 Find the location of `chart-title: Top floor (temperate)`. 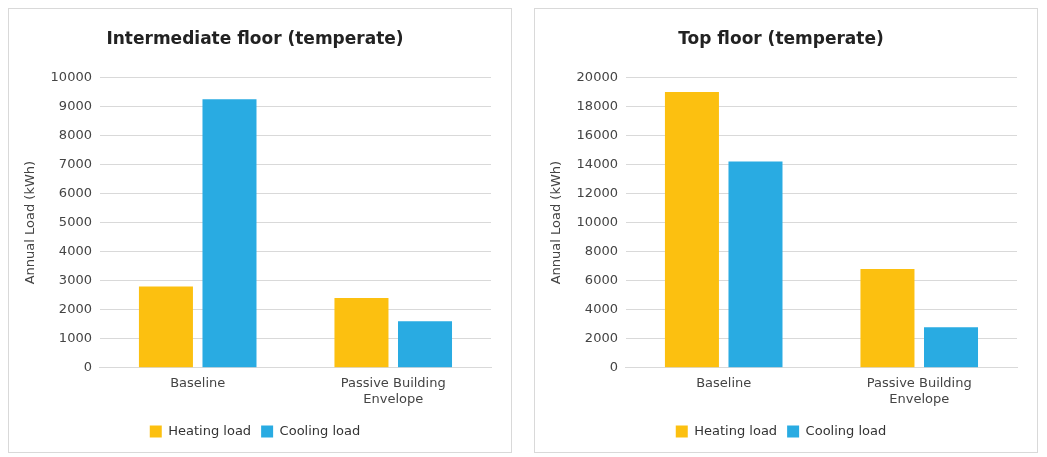

chart-title: Top floor (temperate) is located at coordinates (781, 37).